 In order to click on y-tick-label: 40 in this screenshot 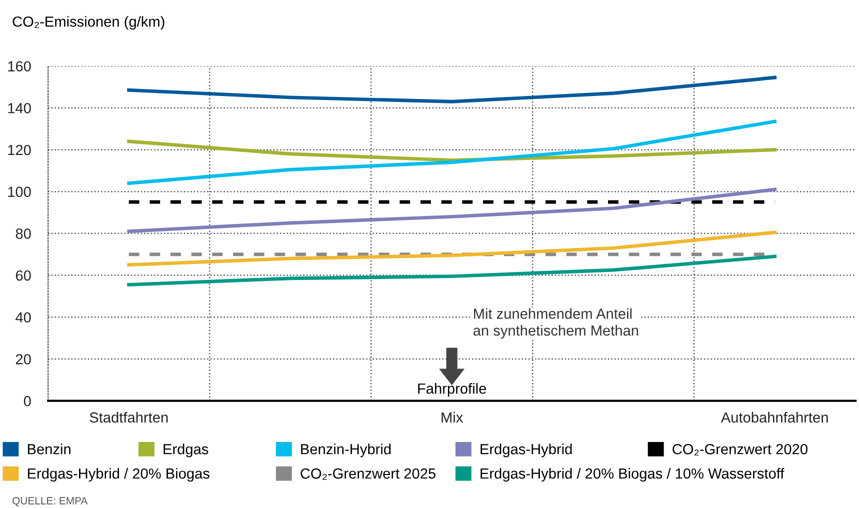, I will do `click(23, 317)`.